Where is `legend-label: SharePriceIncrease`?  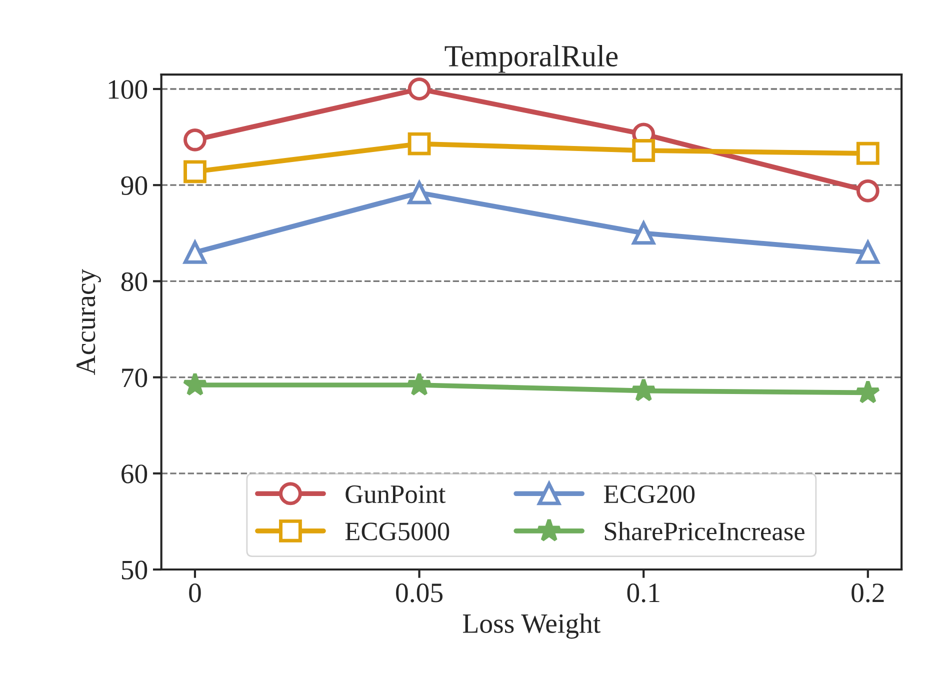 legend-label: SharePriceIncrease is located at coordinates (704, 531).